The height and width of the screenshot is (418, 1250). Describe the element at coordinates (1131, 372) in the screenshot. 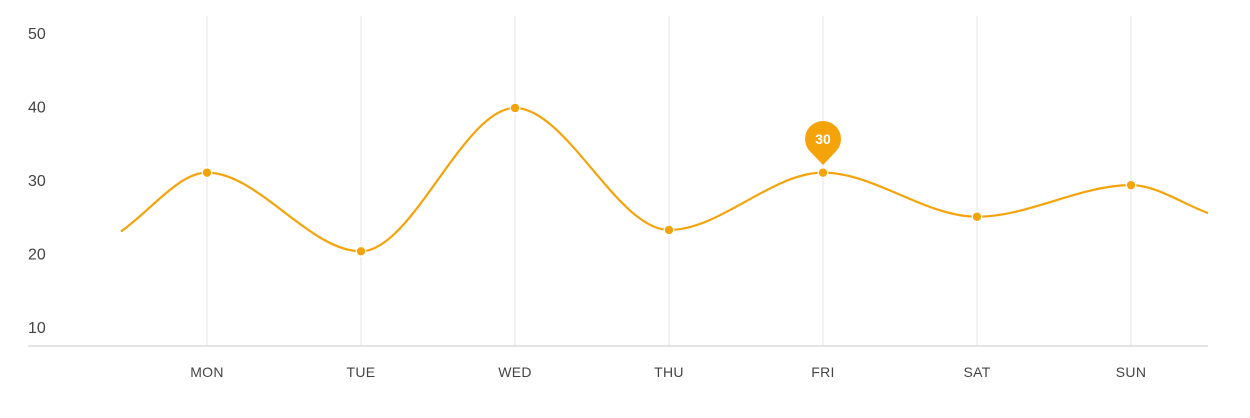

I see `x-tick-label: SUN` at that location.